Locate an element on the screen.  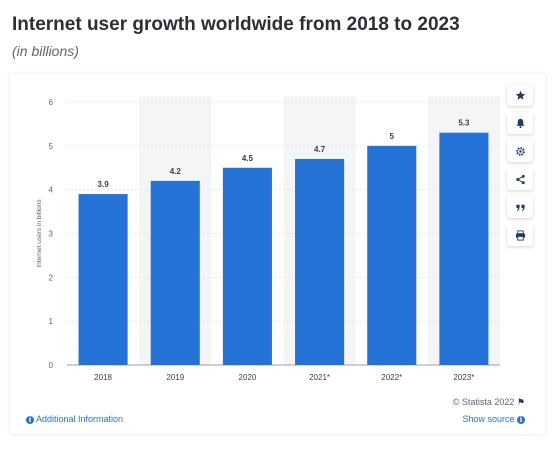
x-tick-label: 2021* is located at coordinates (319, 377).